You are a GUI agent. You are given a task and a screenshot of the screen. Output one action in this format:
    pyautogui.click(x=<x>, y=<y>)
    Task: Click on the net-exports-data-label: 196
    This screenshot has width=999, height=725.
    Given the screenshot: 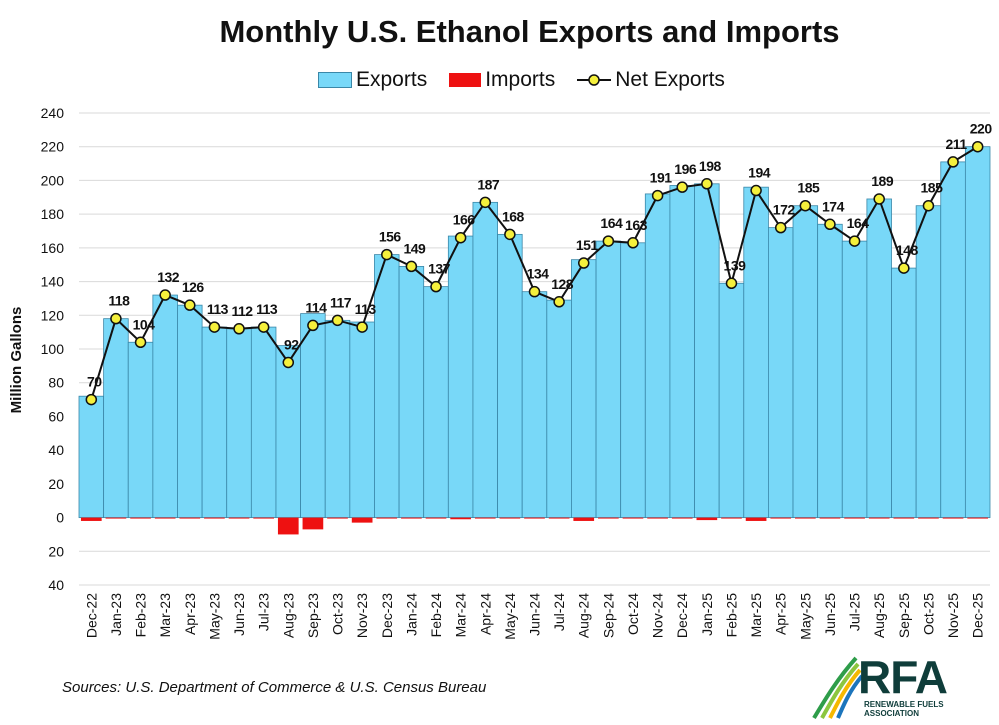 What is the action you would take?
    pyautogui.click(x=685, y=169)
    